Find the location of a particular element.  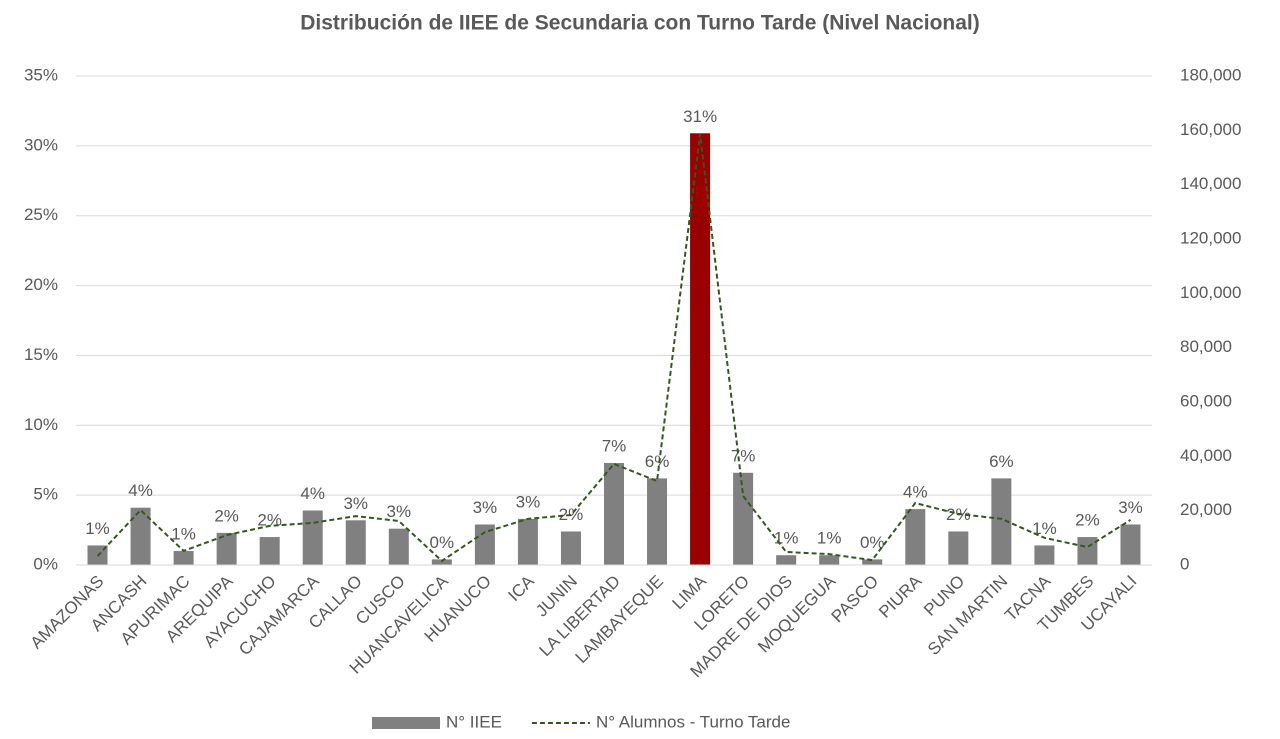

y2-tick-label: 160,000 is located at coordinates (1210, 129).